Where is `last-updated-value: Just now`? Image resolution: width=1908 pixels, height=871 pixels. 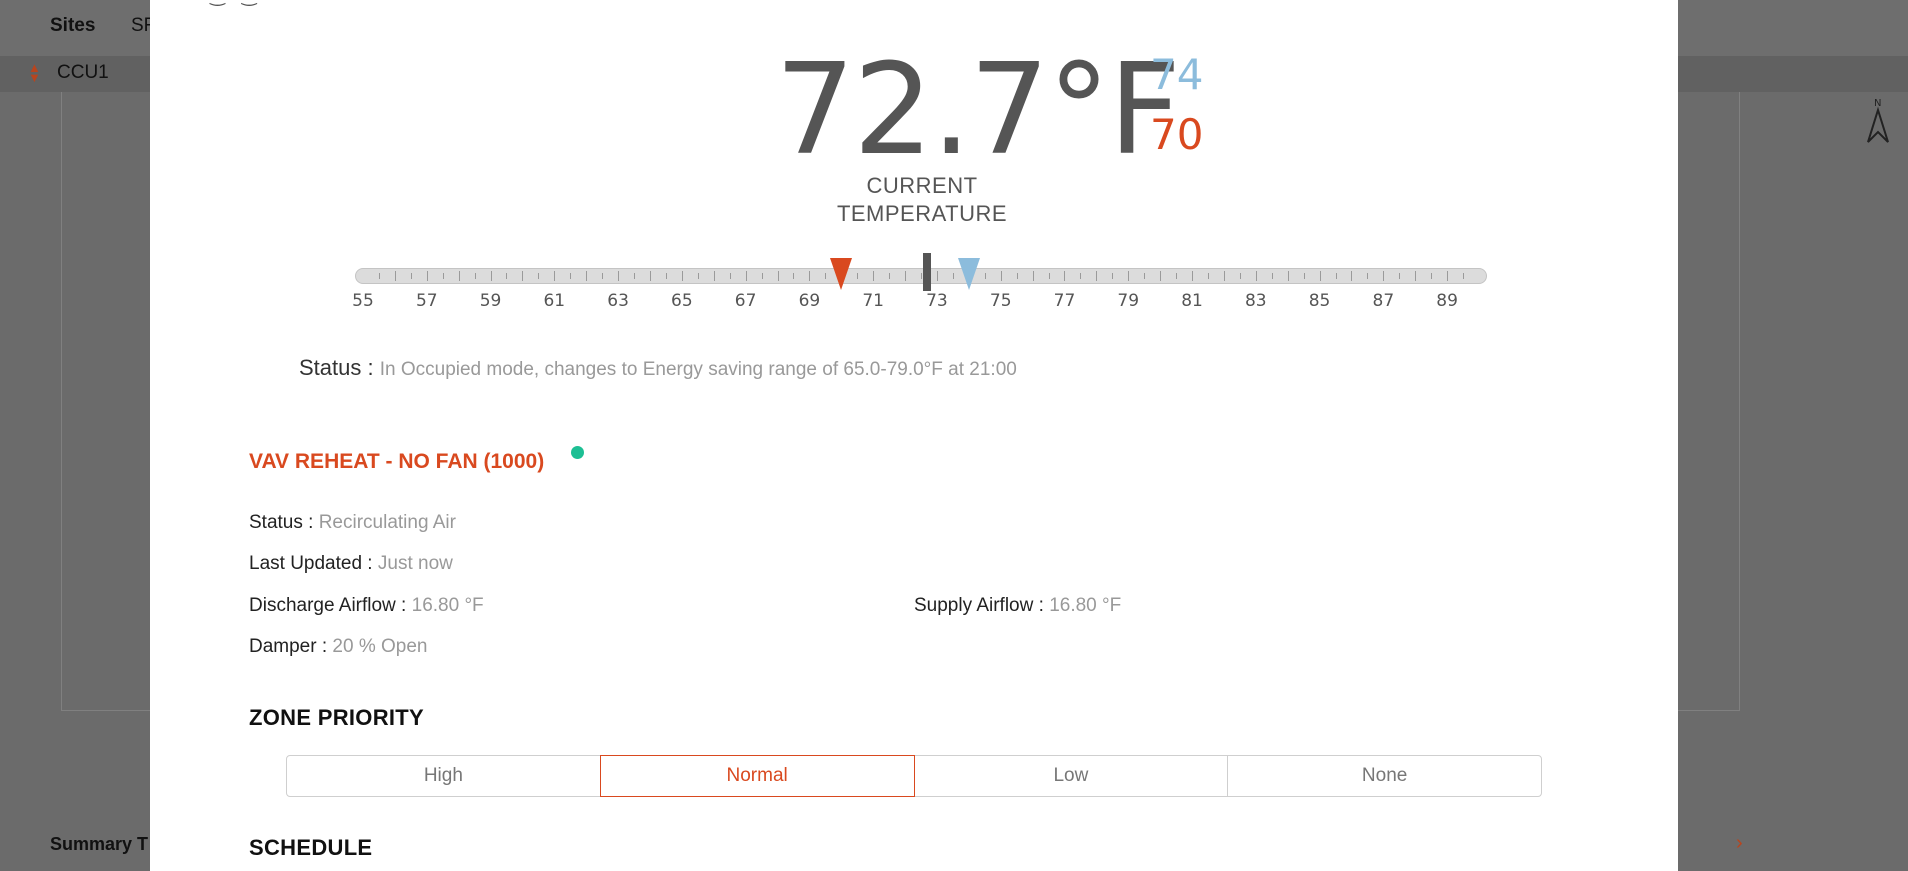
last-updated-value: Just now is located at coordinates (415, 563).